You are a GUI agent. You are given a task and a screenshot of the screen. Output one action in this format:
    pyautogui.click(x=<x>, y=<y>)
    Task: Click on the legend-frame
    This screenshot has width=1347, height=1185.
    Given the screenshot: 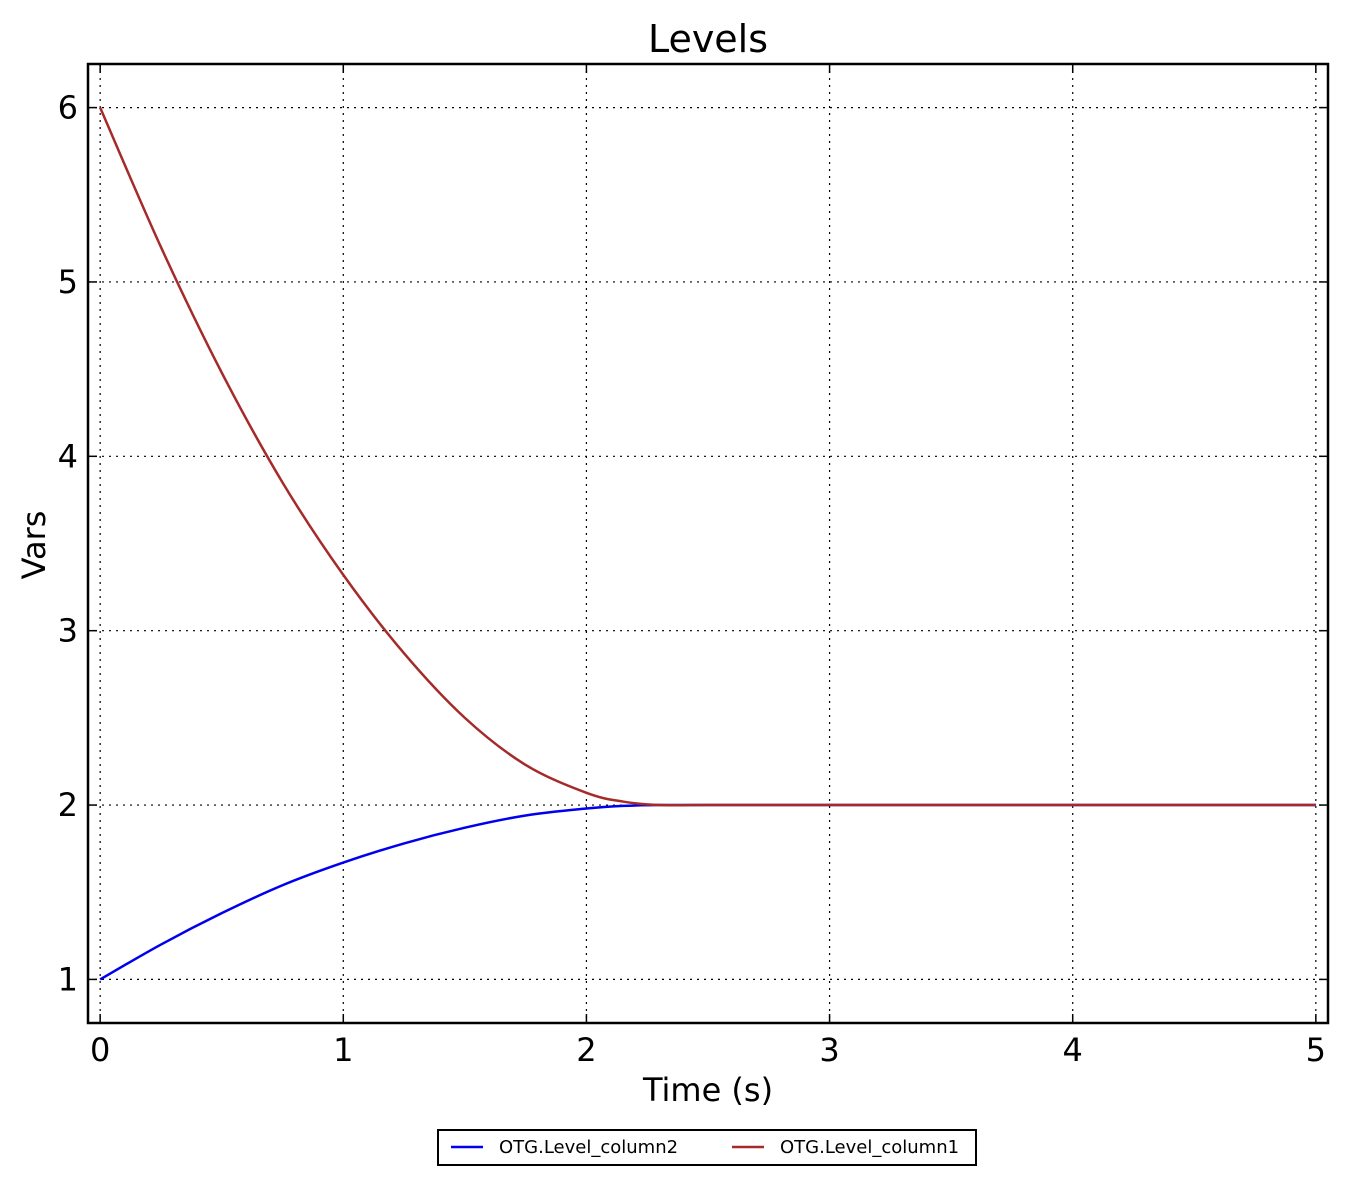 What is the action you would take?
    pyautogui.click(x=707, y=1147)
    